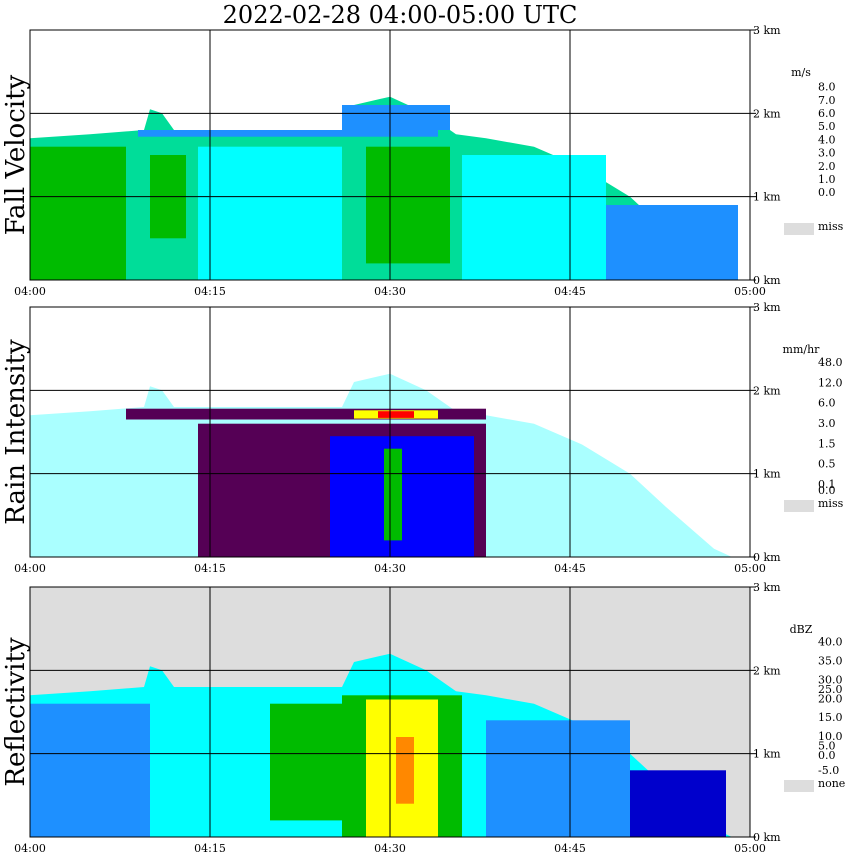  Describe the element at coordinates (830, 717) in the screenshot. I see `legend-label: 15.0` at that location.